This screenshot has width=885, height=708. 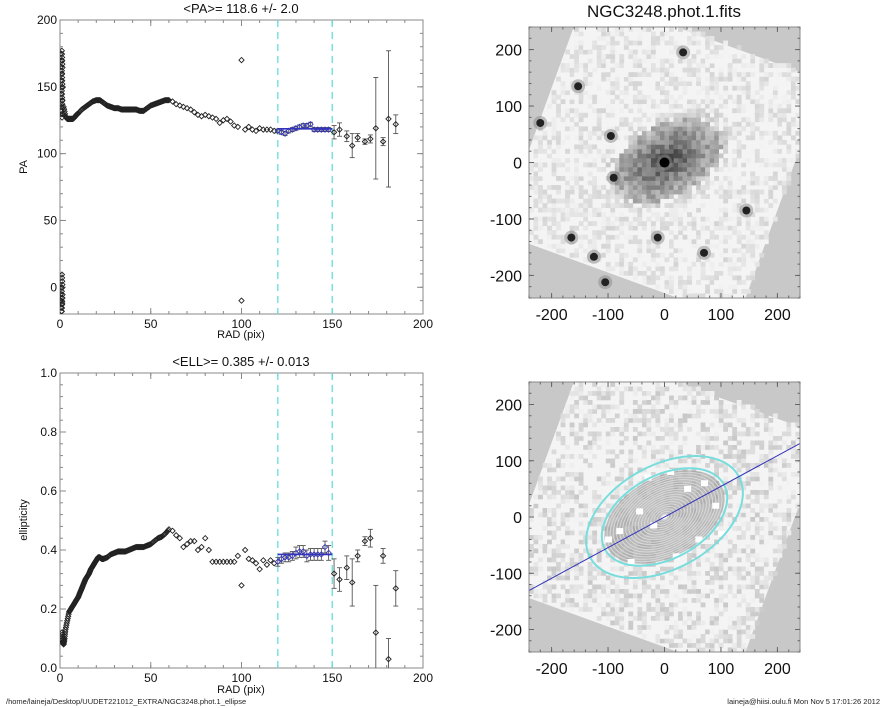 I want to click on pa-y-axis-label: PA, so click(x=24, y=166).